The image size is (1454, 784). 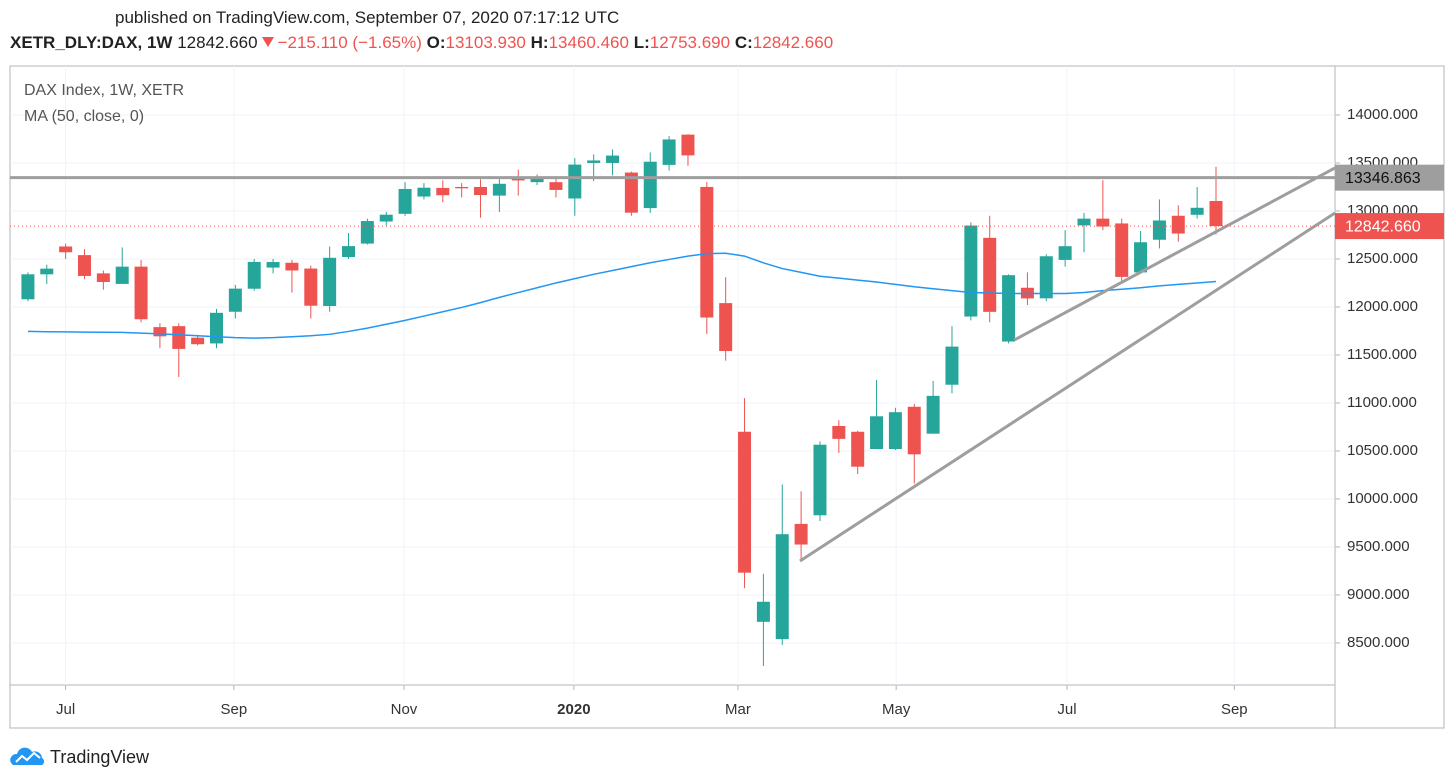 What do you see at coordinates (1382, 306) in the screenshot?
I see `y-tick-label: 12000.000` at bounding box center [1382, 306].